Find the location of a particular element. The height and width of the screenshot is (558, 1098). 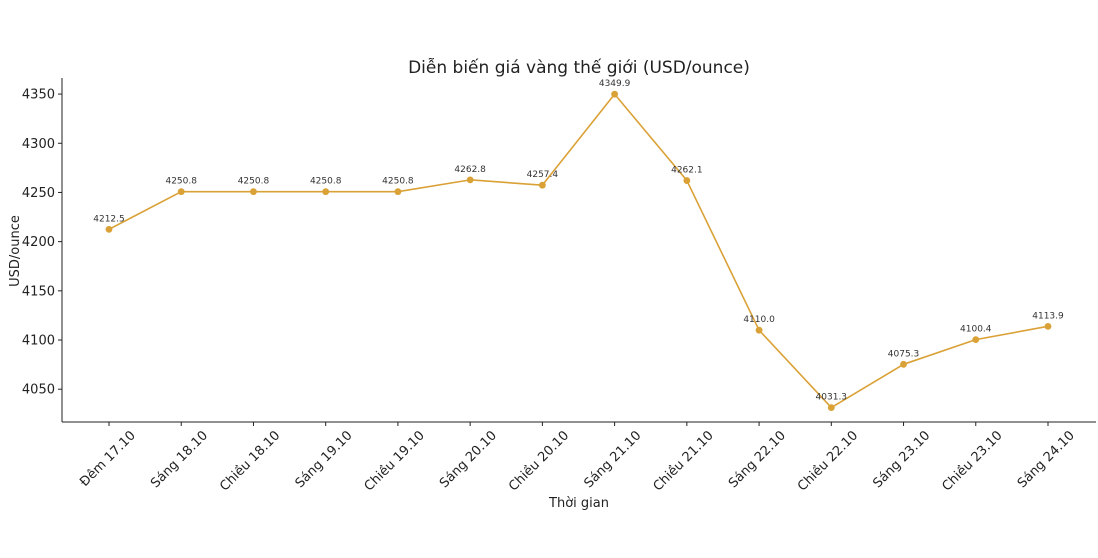

x-tick-label: Sáng 20.10 is located at coordinates (468, 459).